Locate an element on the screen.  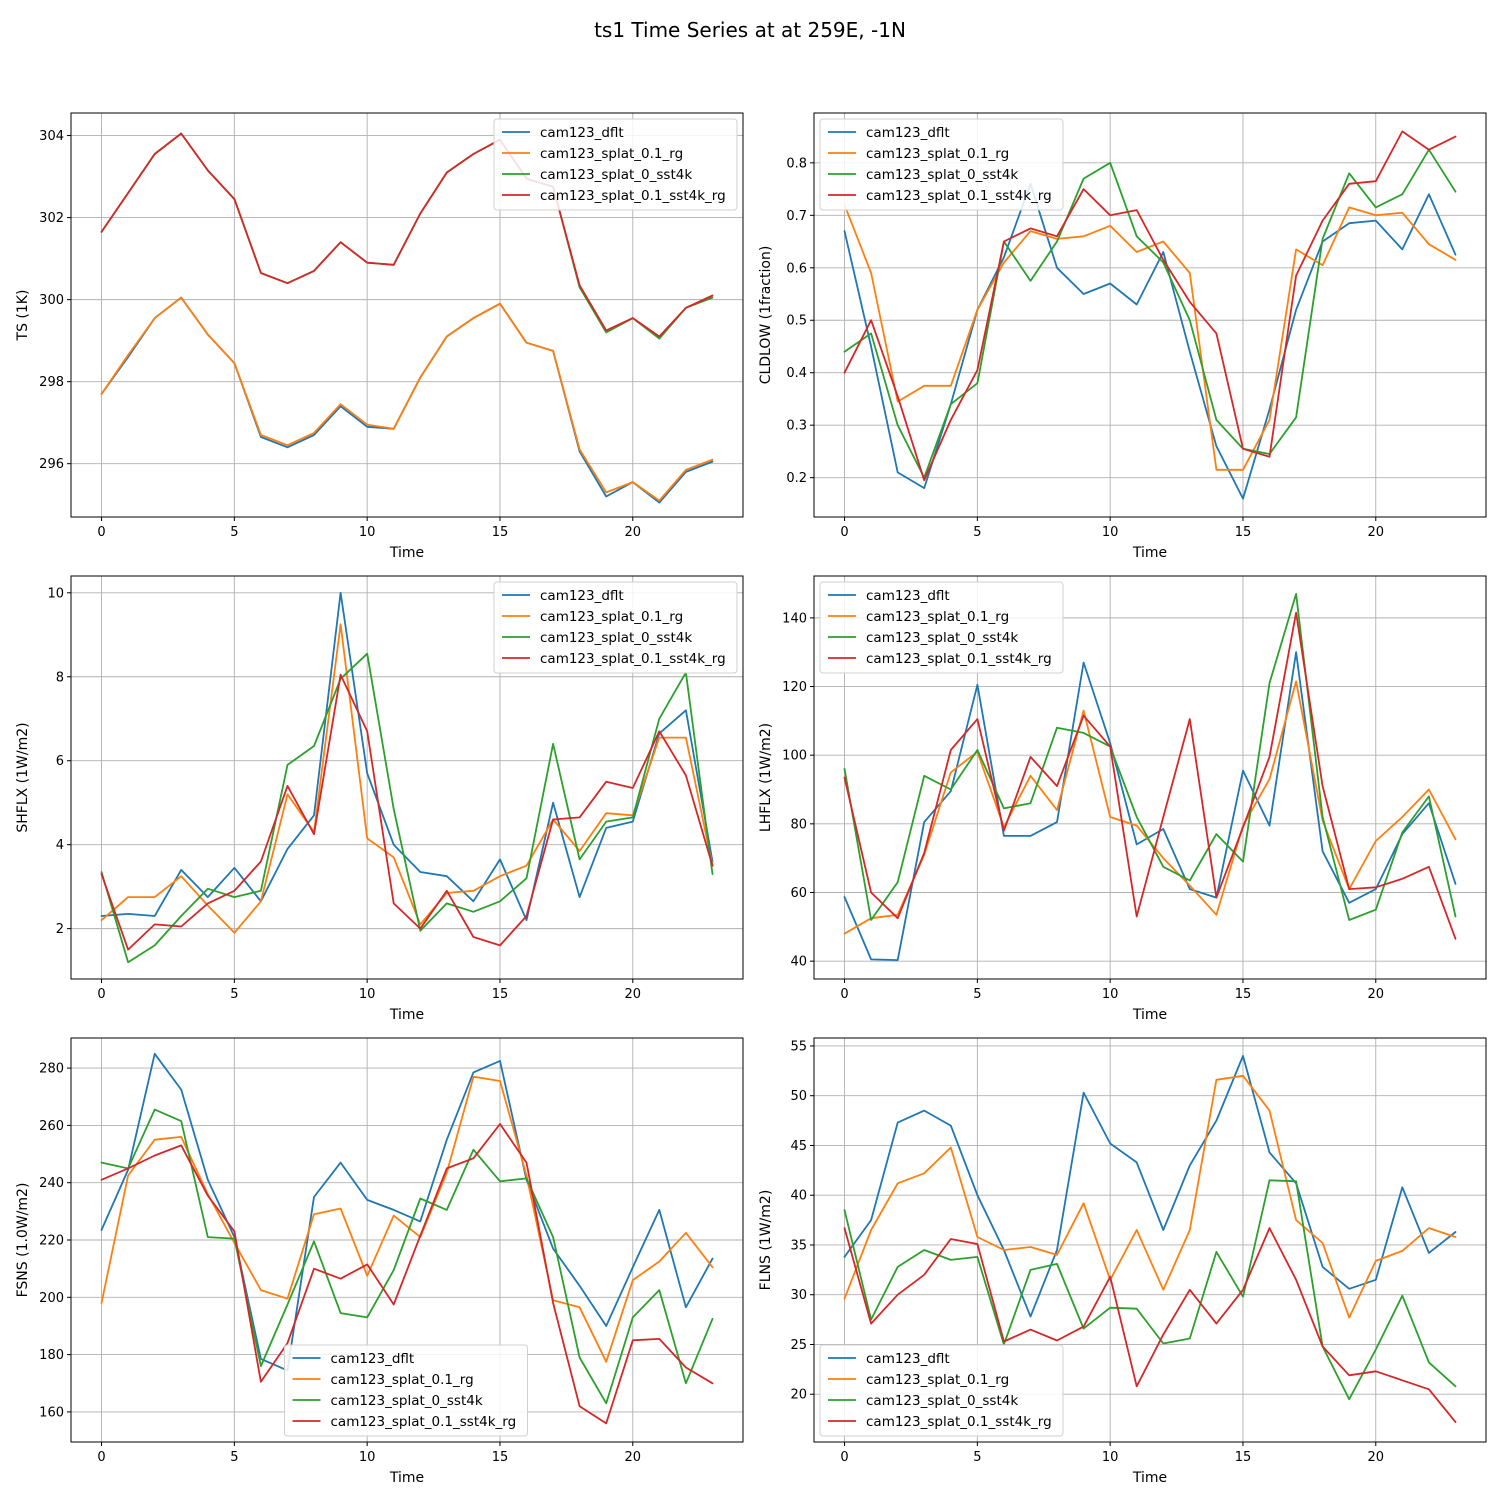
y-tick-label: 0.5 is located at coordinates (796, 321).